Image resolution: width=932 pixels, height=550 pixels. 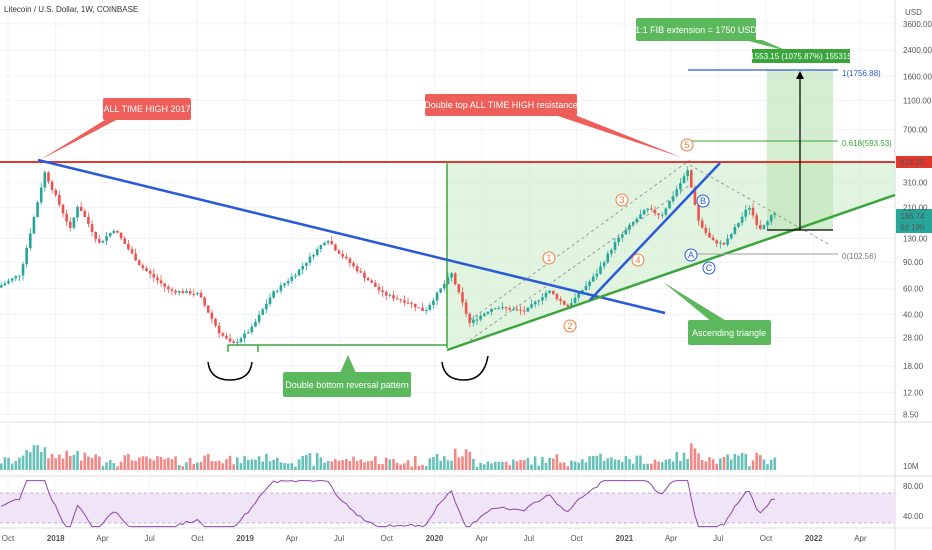 I want to click on wave-label: 3, so click(x=621, y=200).